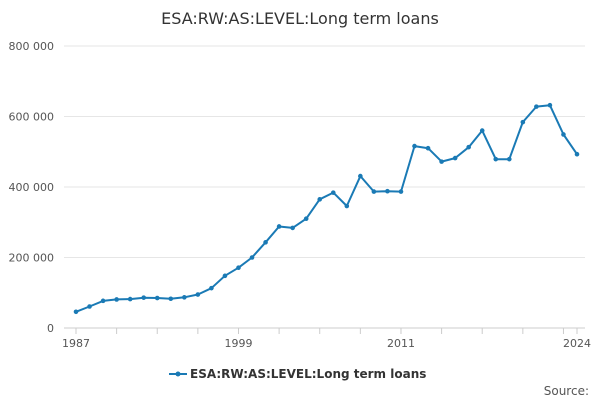 The width and height of the screenshot is (600, 404). Describe the element at coordinates (401, 343) in the screenshot. I see `x-tick-label: 2011` at that location.